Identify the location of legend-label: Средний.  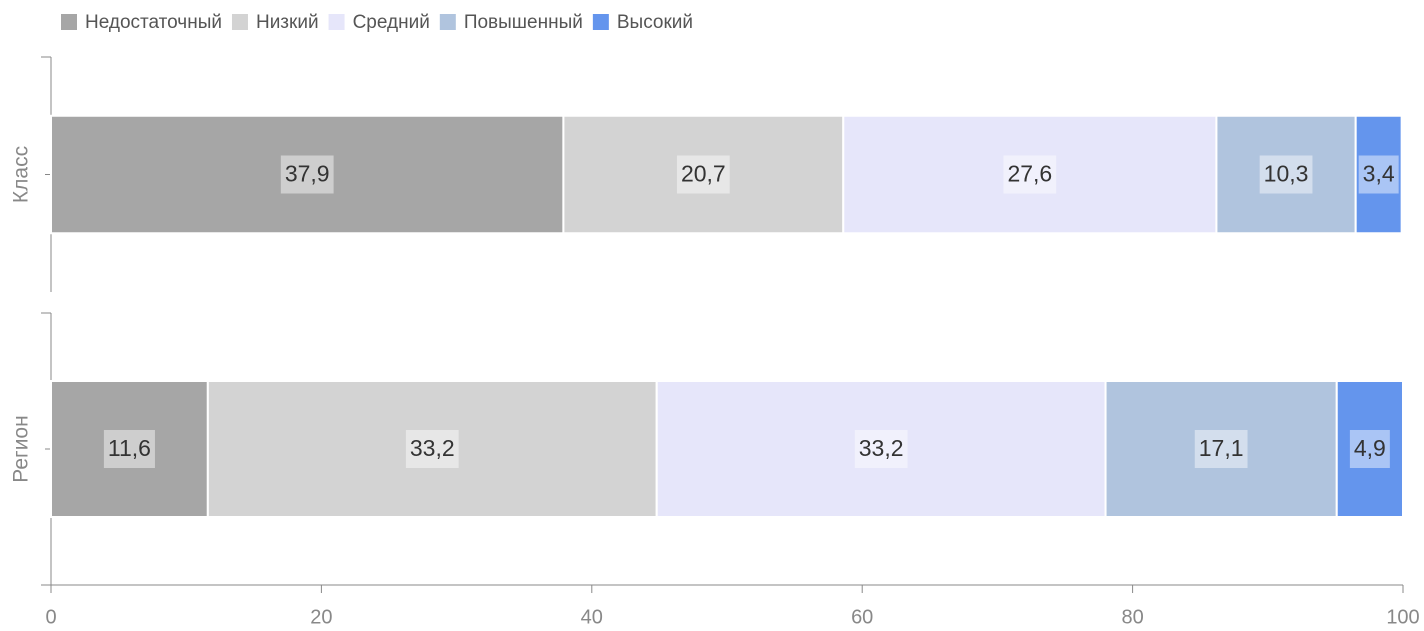
(391, 22).